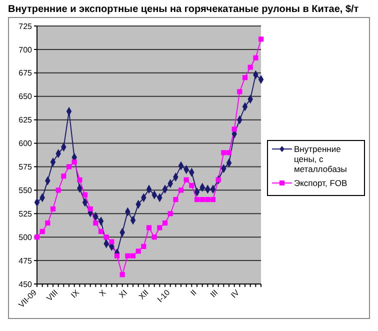 The height and width of the screenshot is (331, 378). I want to click on y-tick-label: 575, so click(25, 167).